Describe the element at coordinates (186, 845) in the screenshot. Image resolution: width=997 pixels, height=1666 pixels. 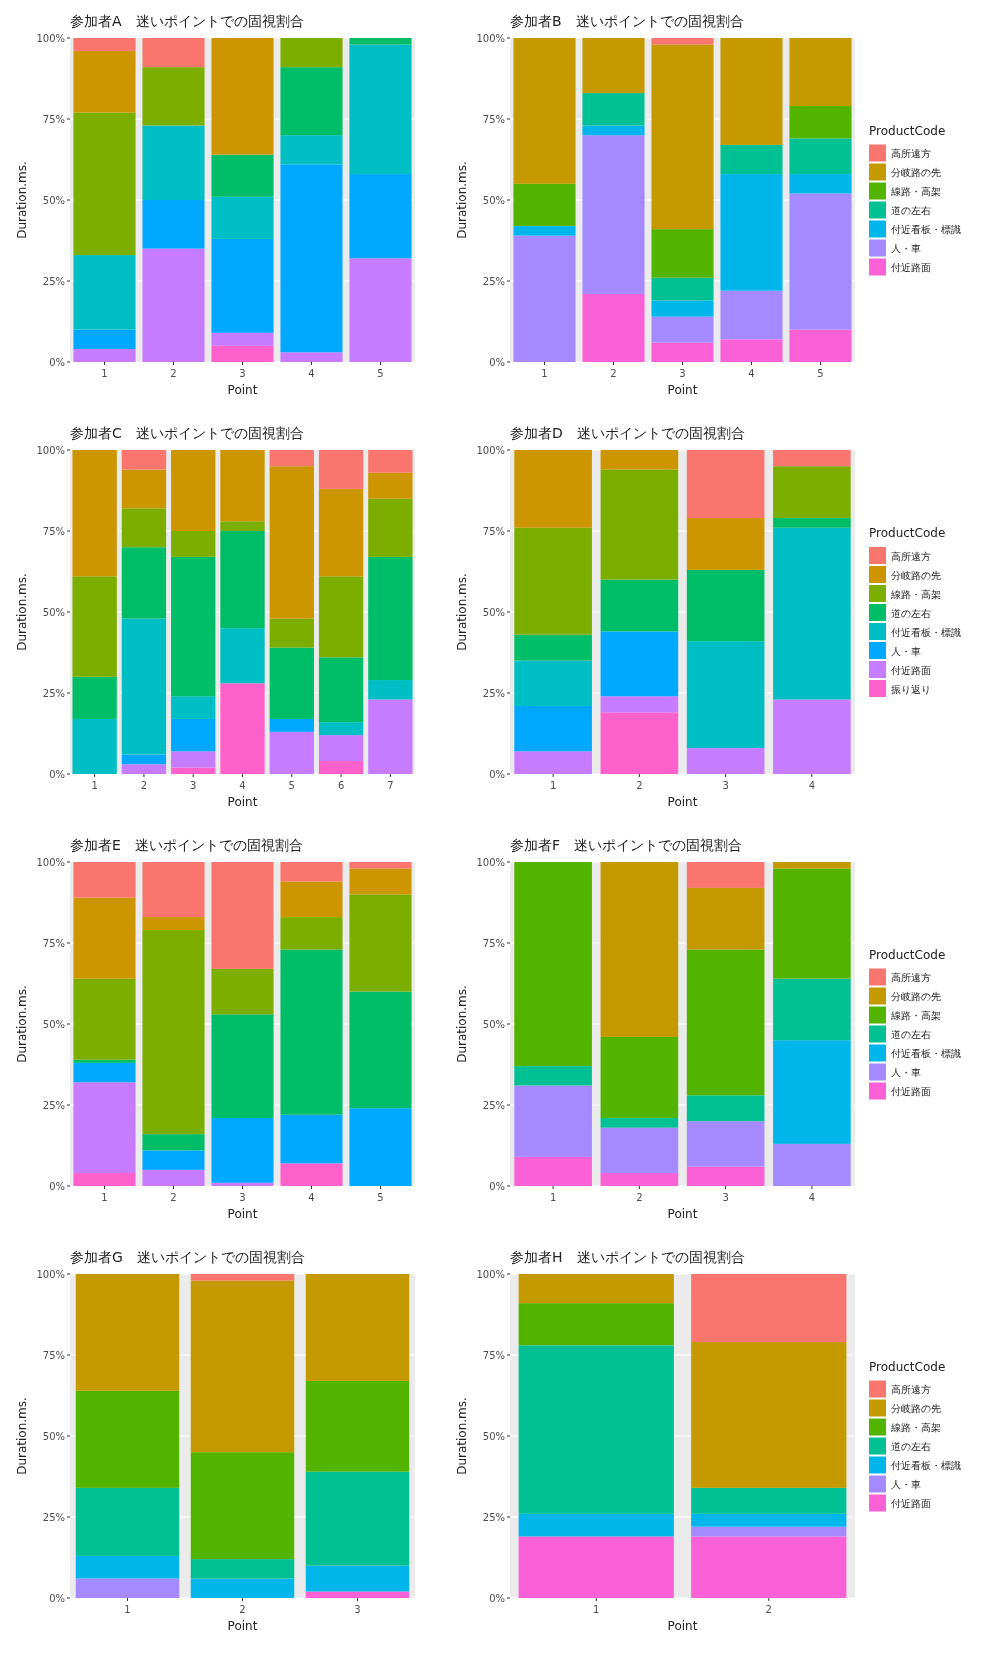
I see `chart-title: 参加者E 迷いポイントでの固視割合` at that location.